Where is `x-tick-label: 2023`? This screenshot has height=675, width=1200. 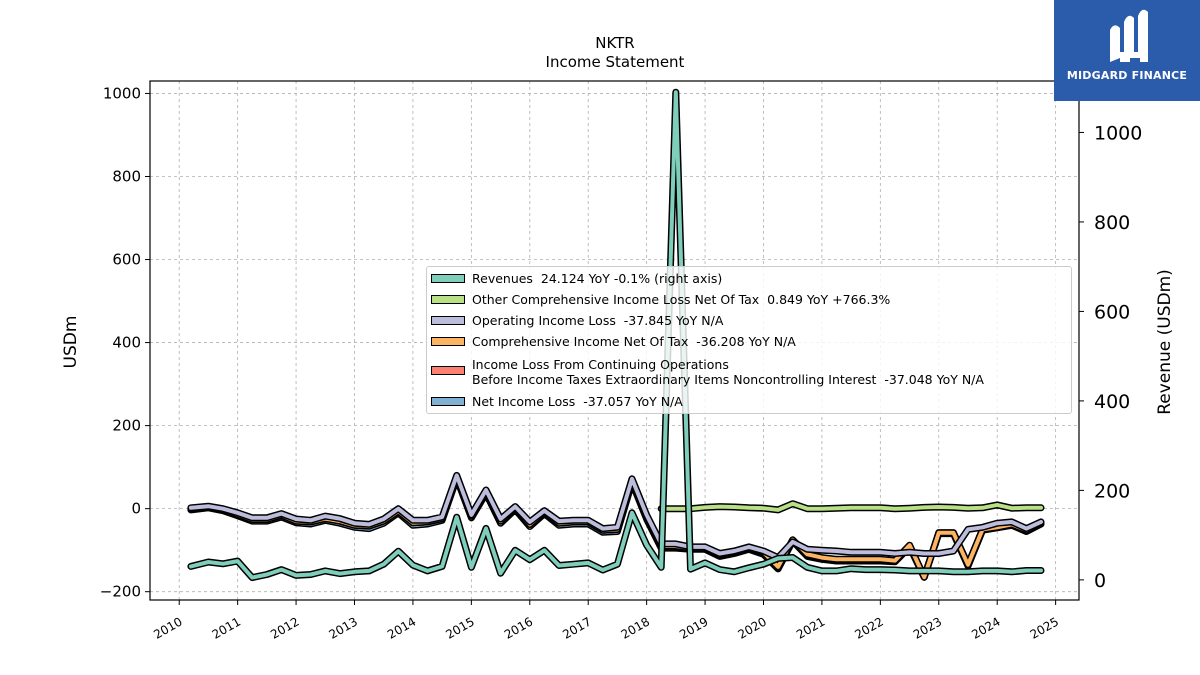
x-tick-label: 2023 is located at coordinates (927, 627).